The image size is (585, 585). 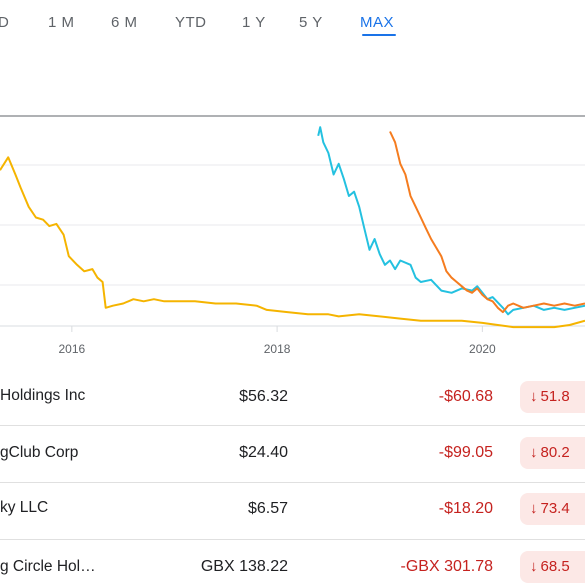 I want to click on price-change: -$99.05, so click(x=465, y=452).